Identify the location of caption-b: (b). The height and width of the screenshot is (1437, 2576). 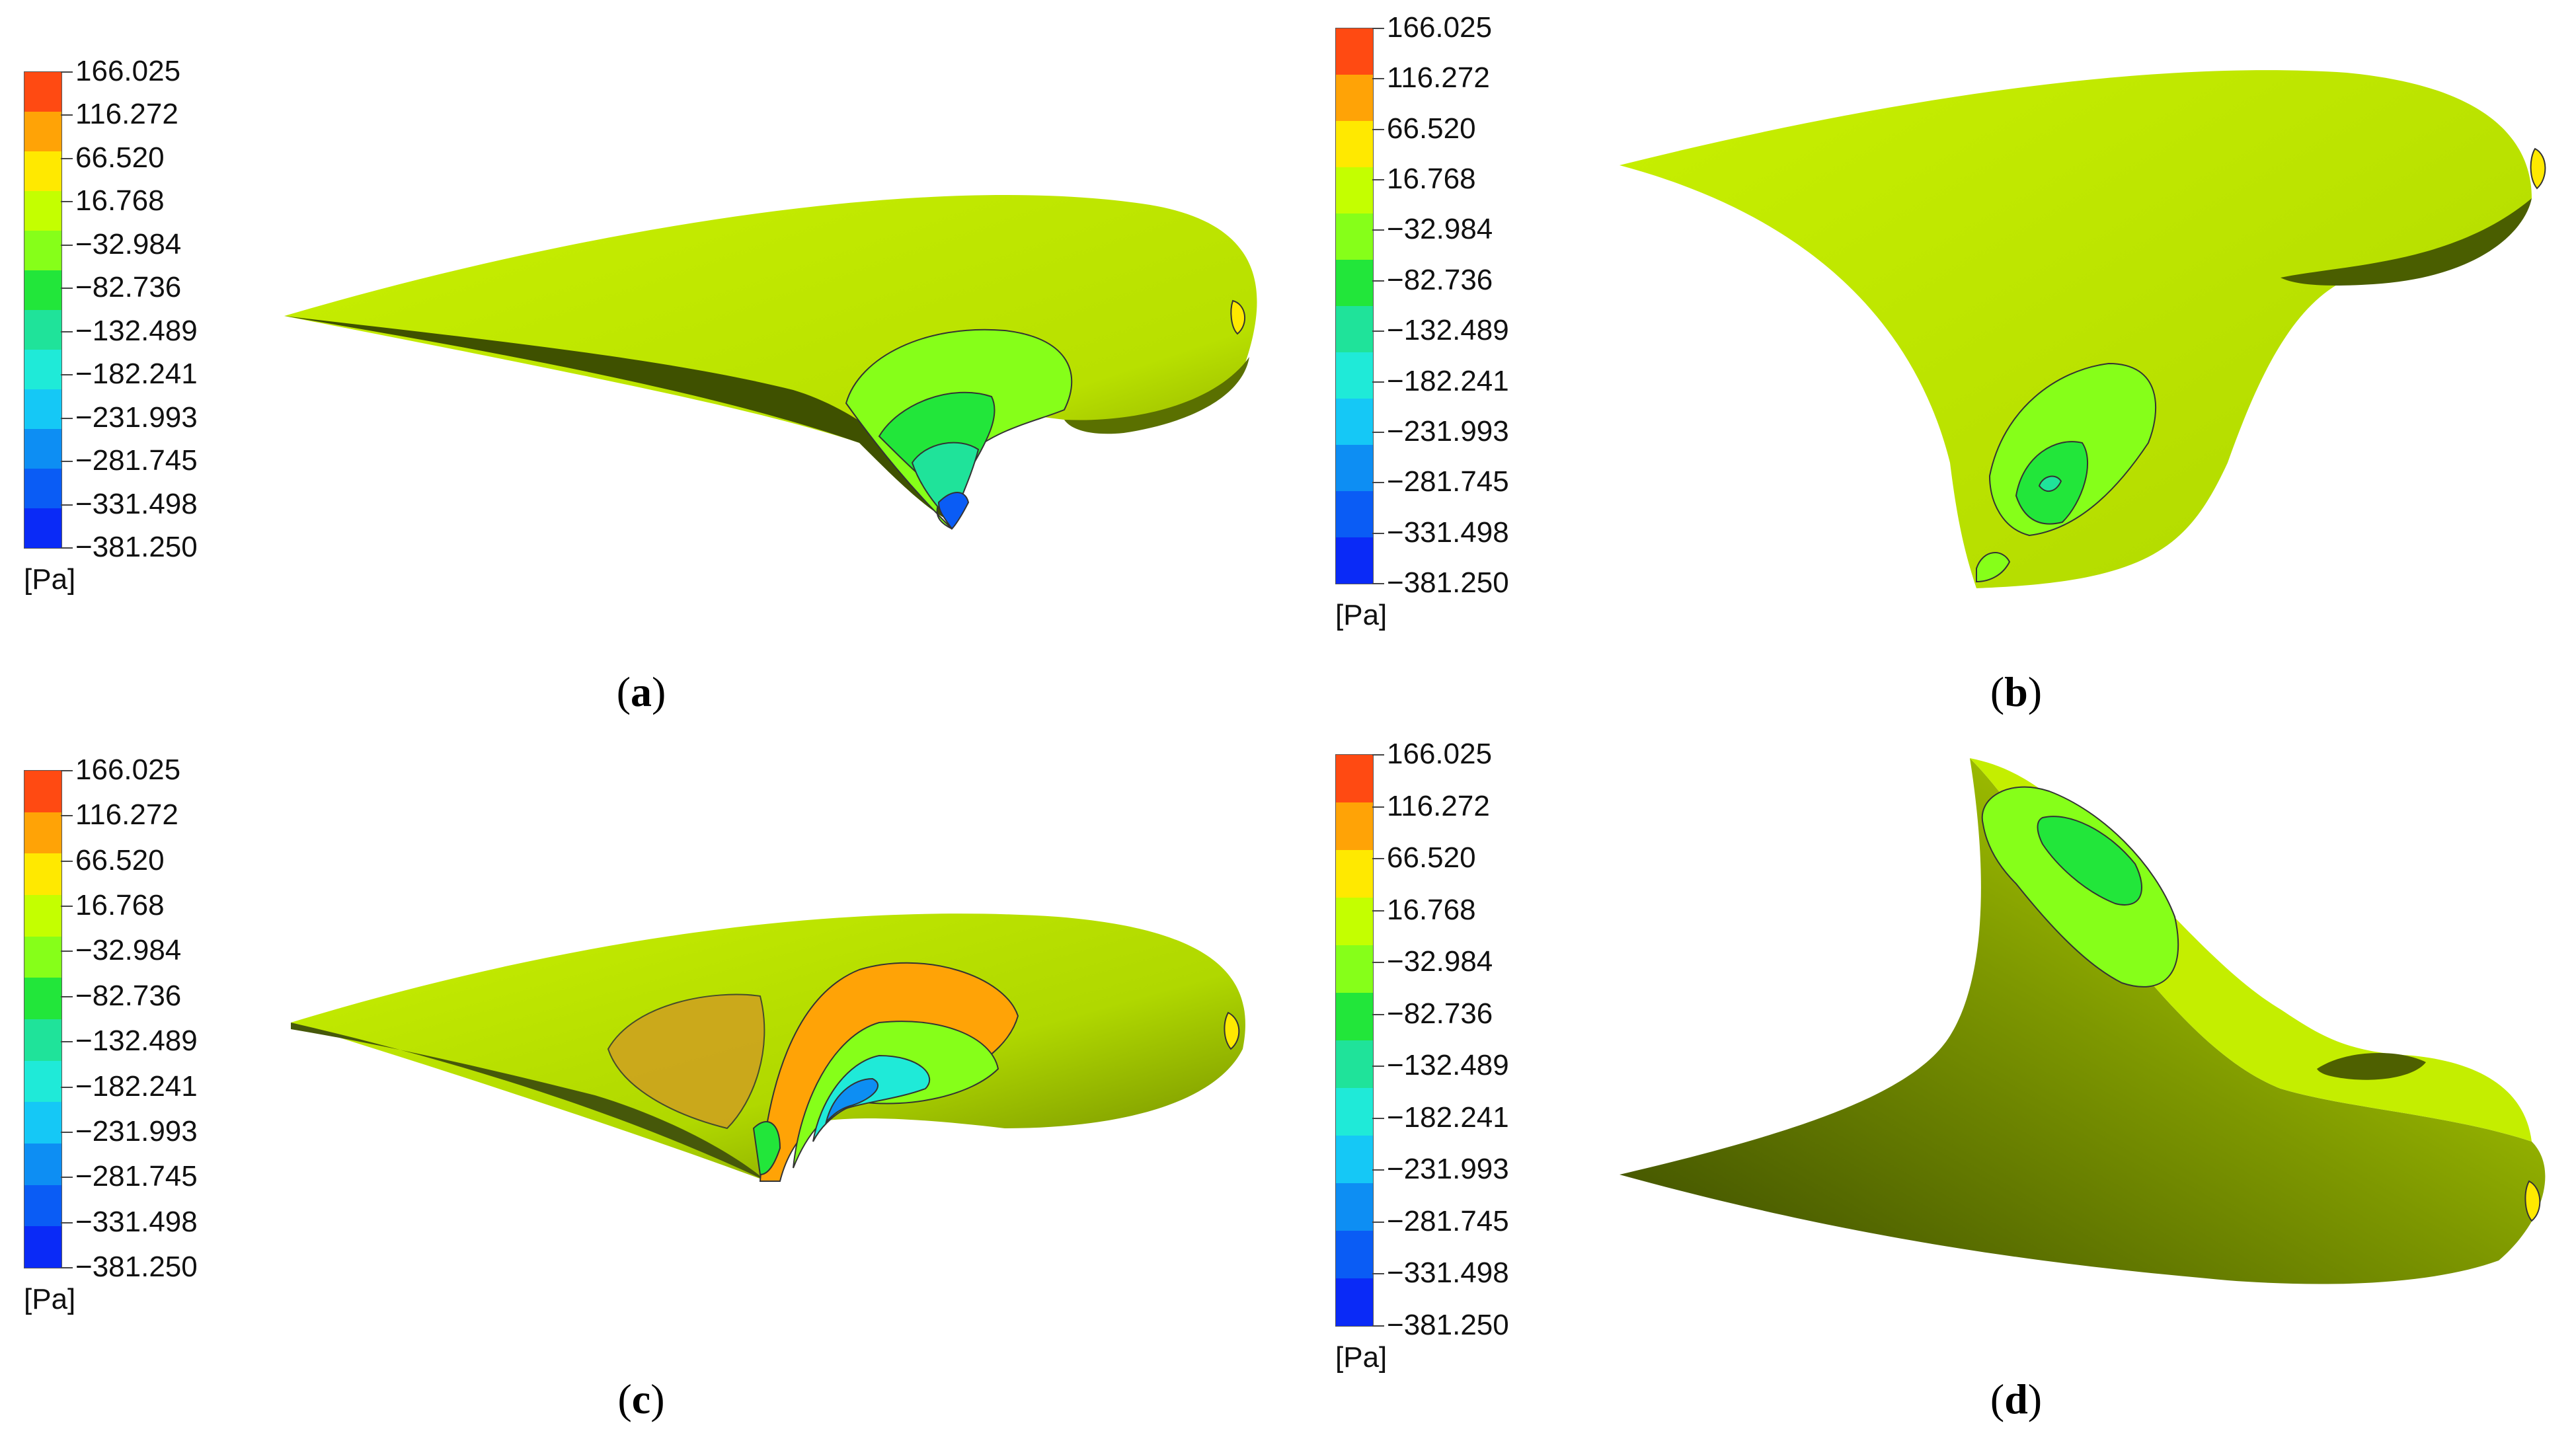
(2016, 692).